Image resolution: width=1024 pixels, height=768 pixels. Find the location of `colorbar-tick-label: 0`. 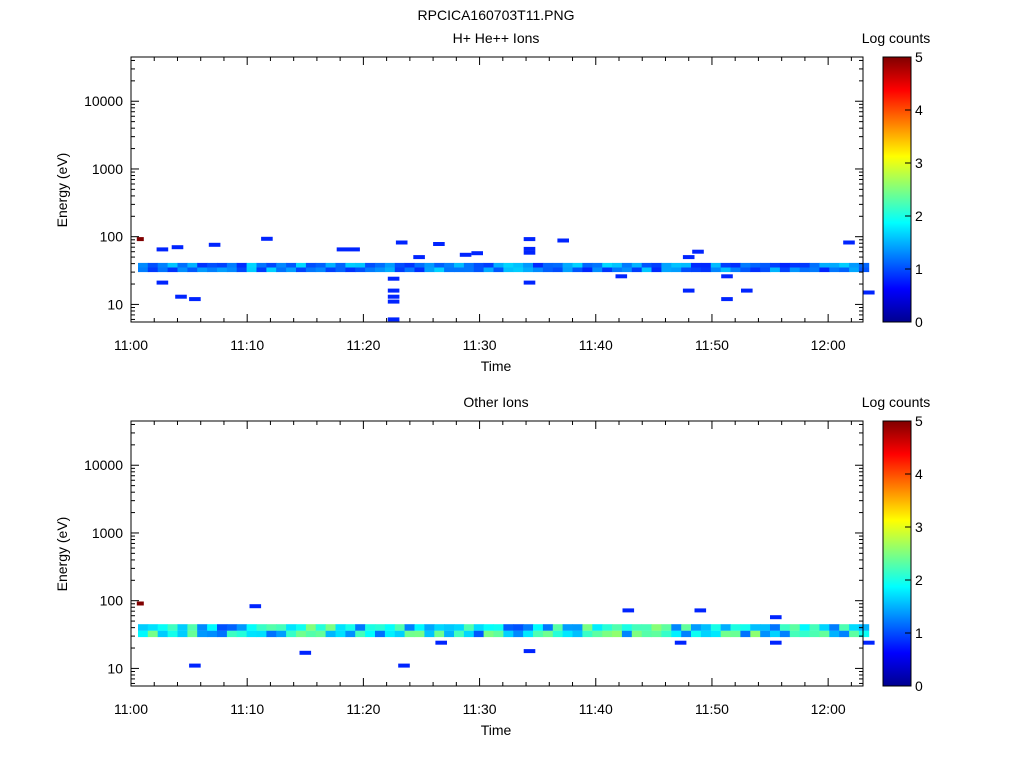

colorbar-tick-label: 0 is located at coordinates (919, 322).